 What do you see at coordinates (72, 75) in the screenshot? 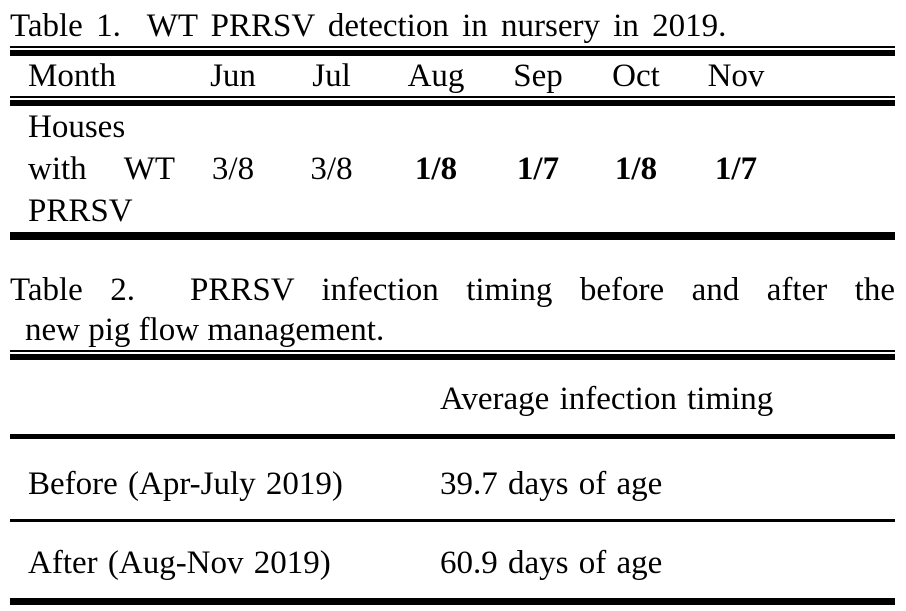
I see `table1-col-header-month: Month` at bounding box center [72, 75].